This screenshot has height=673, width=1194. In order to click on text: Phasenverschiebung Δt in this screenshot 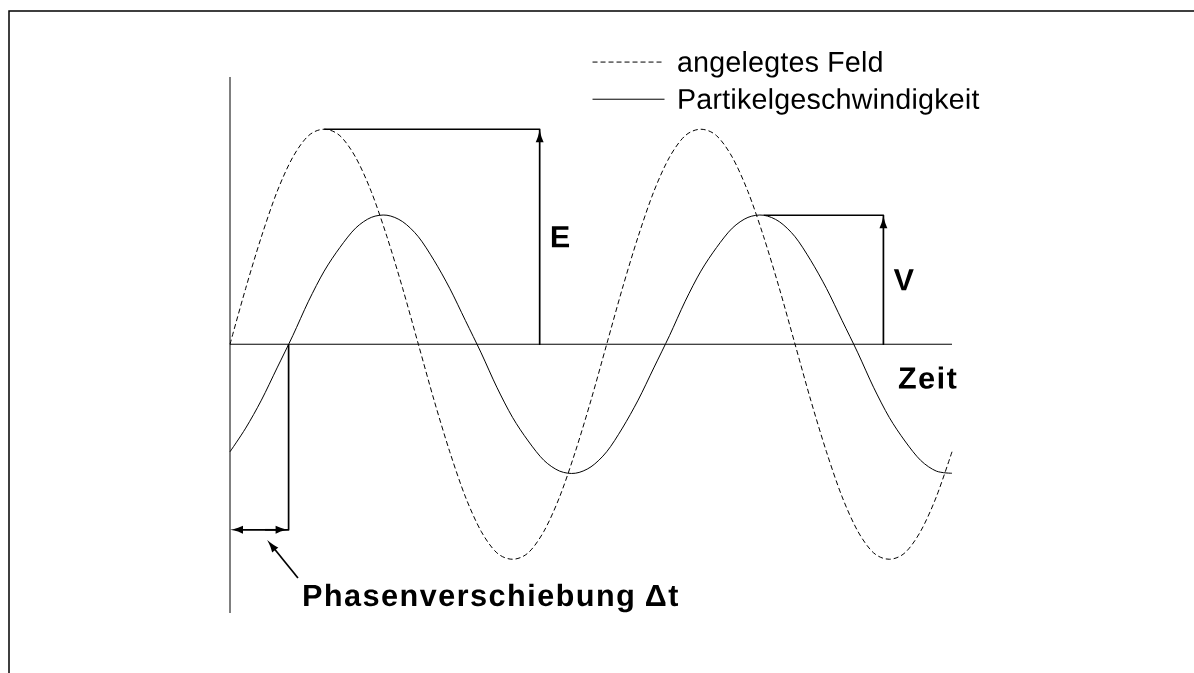, I will do `click(491, 598)`.